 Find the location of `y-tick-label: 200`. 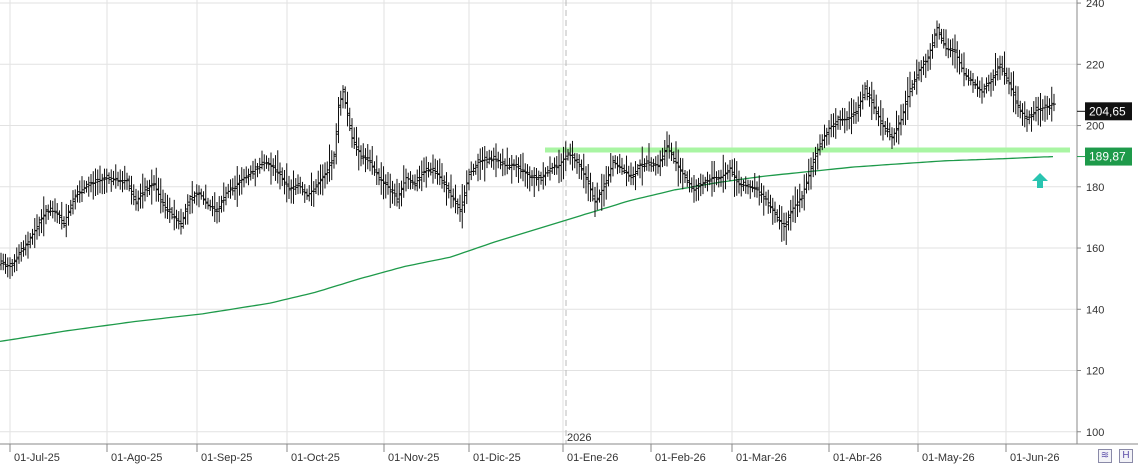

y-tick-label: 200 is located at coordinates (1095, 127).